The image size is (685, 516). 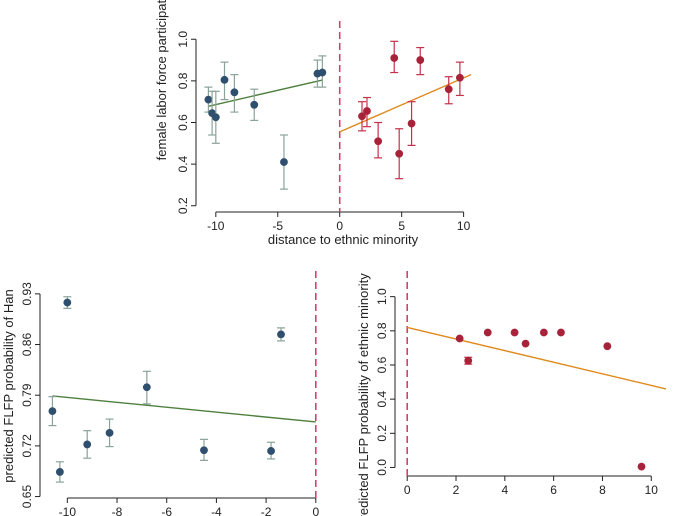 I want to click on x-tick-label: 2, so click(x=456, y=490).